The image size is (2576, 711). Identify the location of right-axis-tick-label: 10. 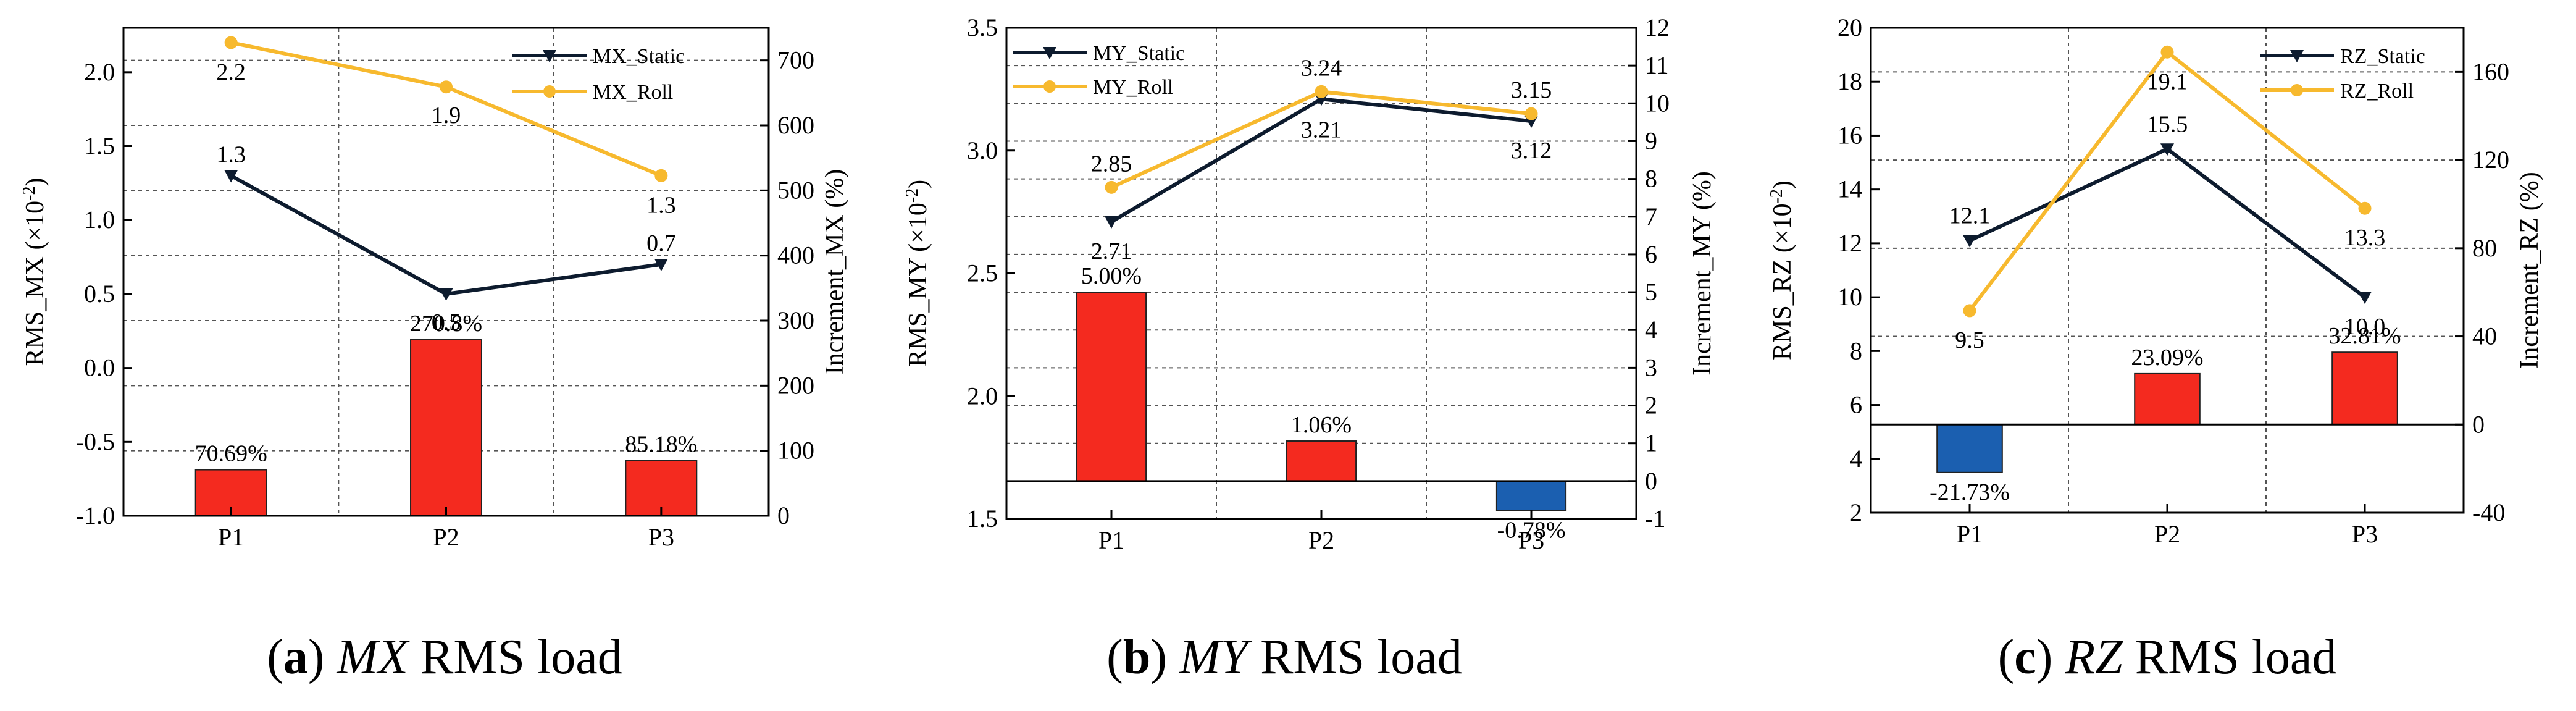
(1657, 103).